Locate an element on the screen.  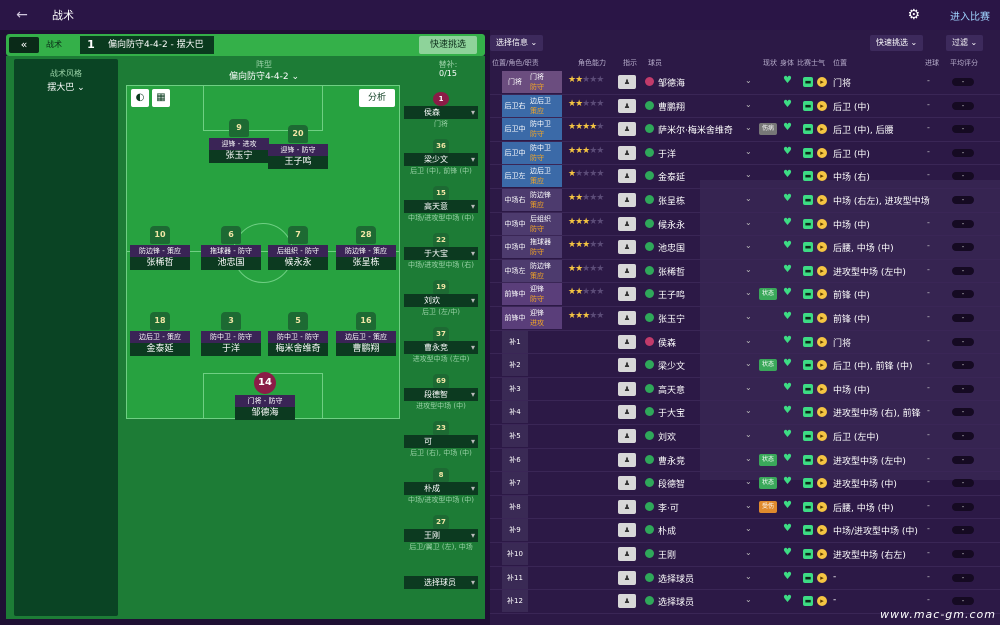
contrast-icon: ◐ is located at coordinates (140, 98).